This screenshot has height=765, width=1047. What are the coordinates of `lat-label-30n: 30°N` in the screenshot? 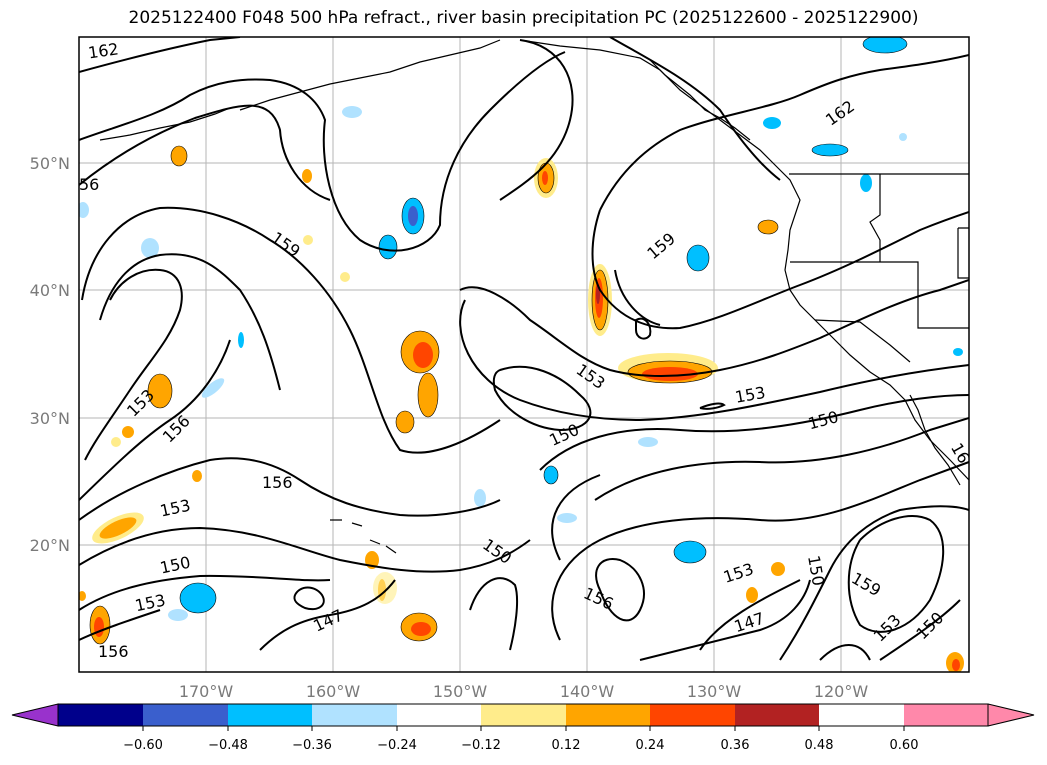 It's located at (50, 418).